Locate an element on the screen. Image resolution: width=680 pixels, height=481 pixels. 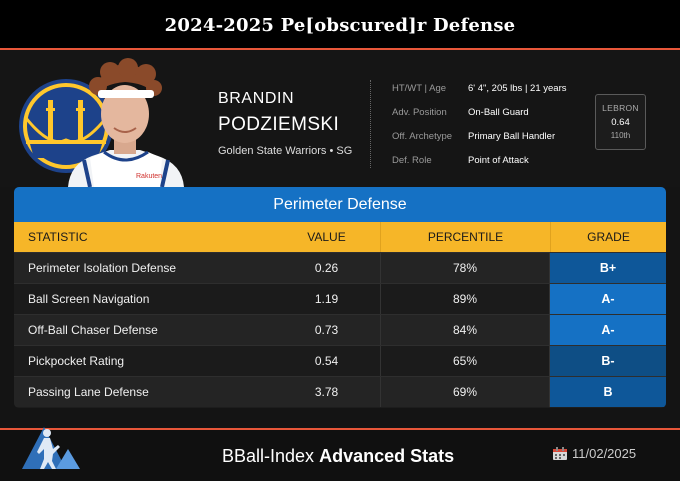
lebron-label: LEBRON is located at coordinates (620, 108).